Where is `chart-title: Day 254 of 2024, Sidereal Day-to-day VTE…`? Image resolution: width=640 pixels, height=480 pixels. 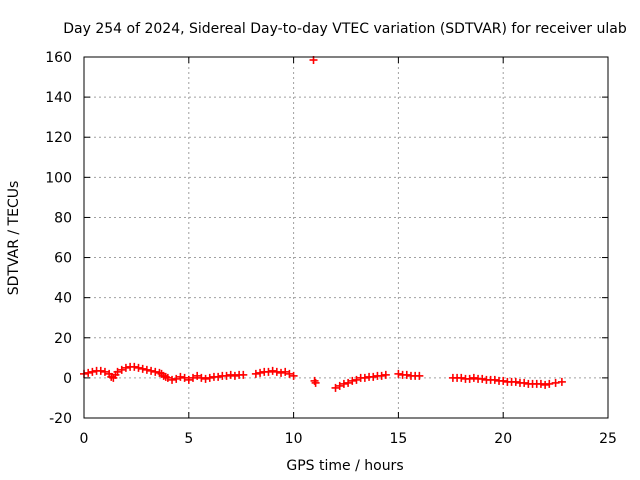 chart-title: Day 254 of 2024, Sidereal Day-to-day VTE… is located at coordinates (345, 29).